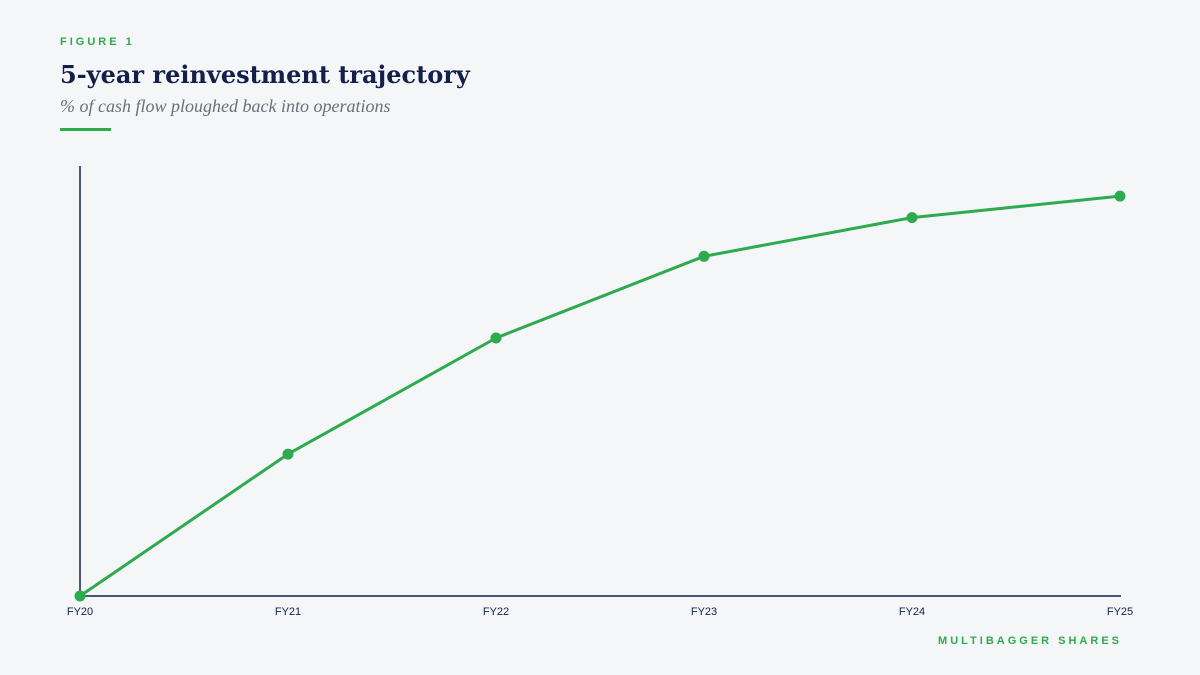  I want to click on x-tick-label: FY20, so click(80, 612).